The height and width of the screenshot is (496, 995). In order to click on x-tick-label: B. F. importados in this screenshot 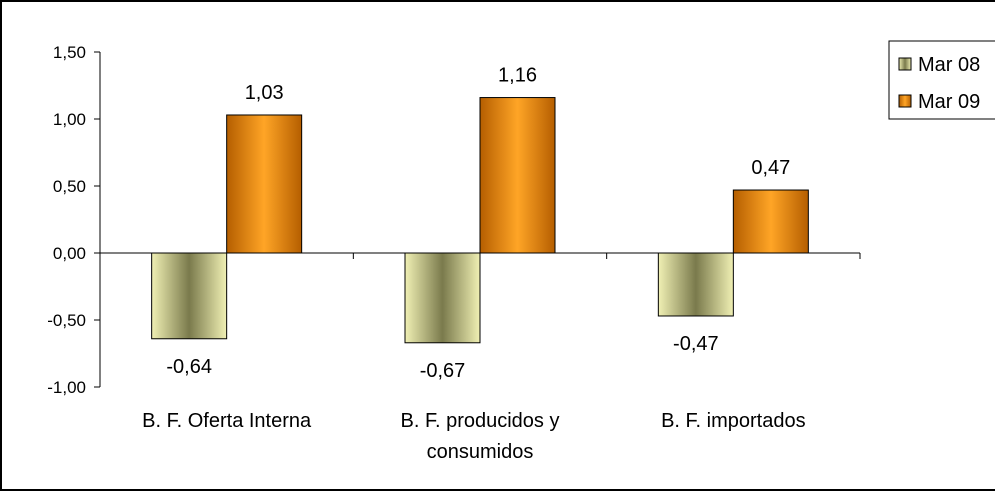, I will do `click(733, 421)`.